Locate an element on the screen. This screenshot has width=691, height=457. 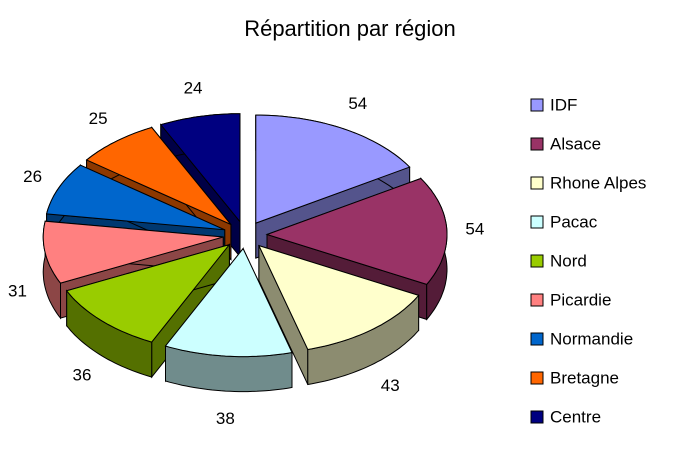
data-label: 24 is located at coordinates (193, 87).